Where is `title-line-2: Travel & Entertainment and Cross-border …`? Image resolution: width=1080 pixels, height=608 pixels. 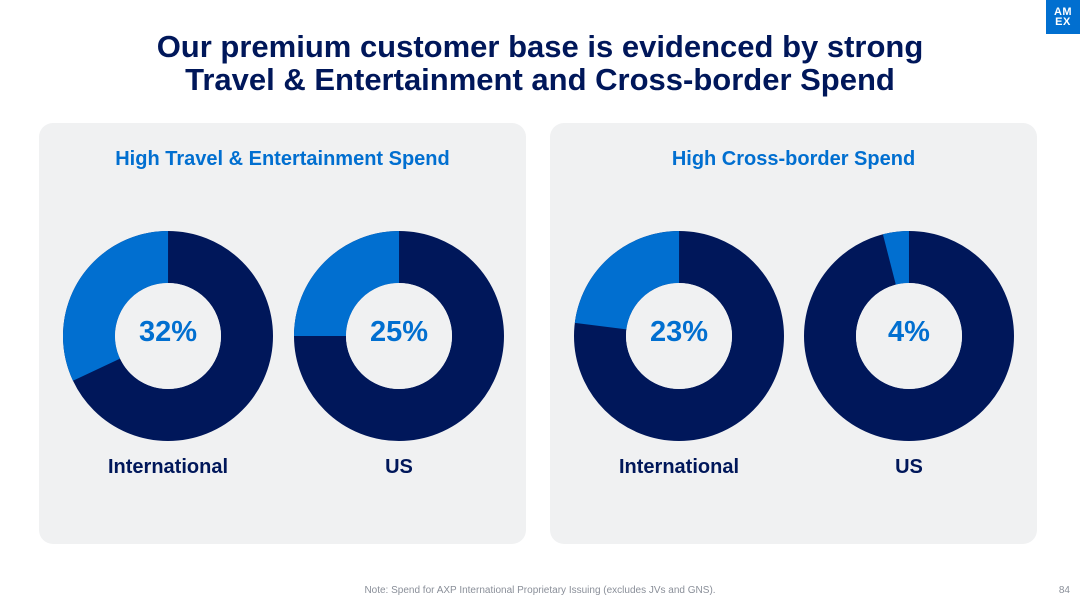
title-line-2: Travel & Entertainment and Cross-border … is located at coordinates (540, 79).